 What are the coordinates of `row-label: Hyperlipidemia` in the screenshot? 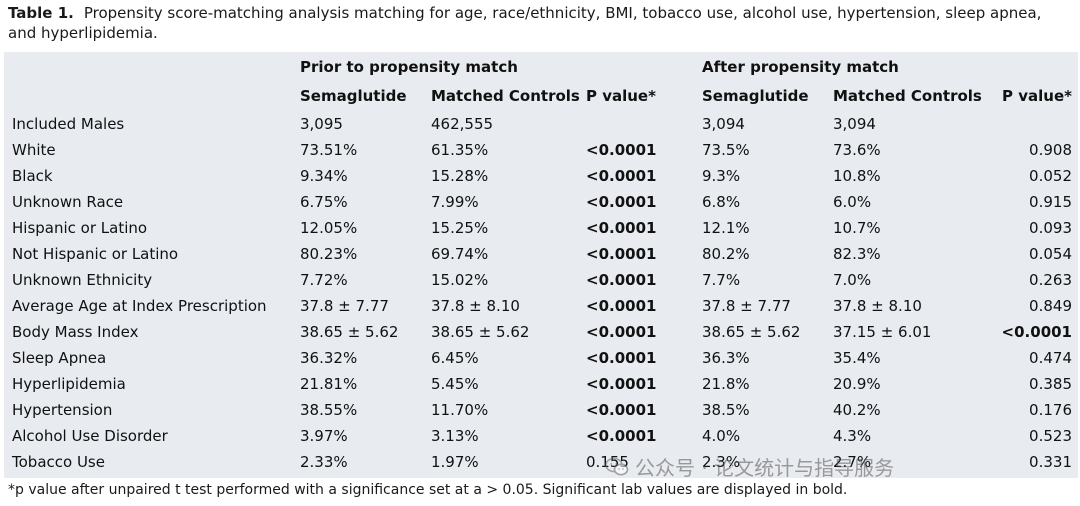 It's located at (69, 384).